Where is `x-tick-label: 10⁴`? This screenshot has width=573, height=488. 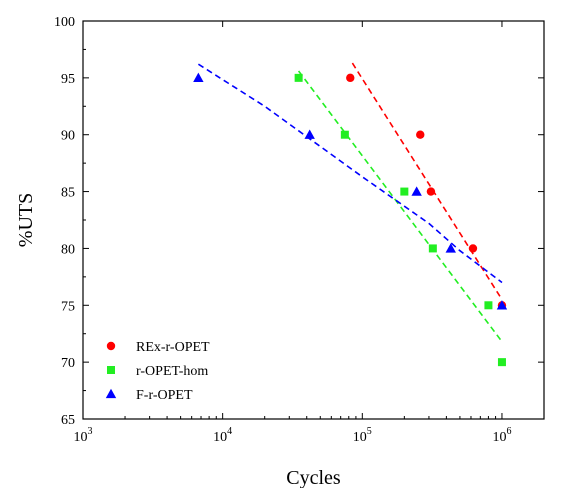 x-tick-label: 10⁴ is located at coordinates (222, 435).